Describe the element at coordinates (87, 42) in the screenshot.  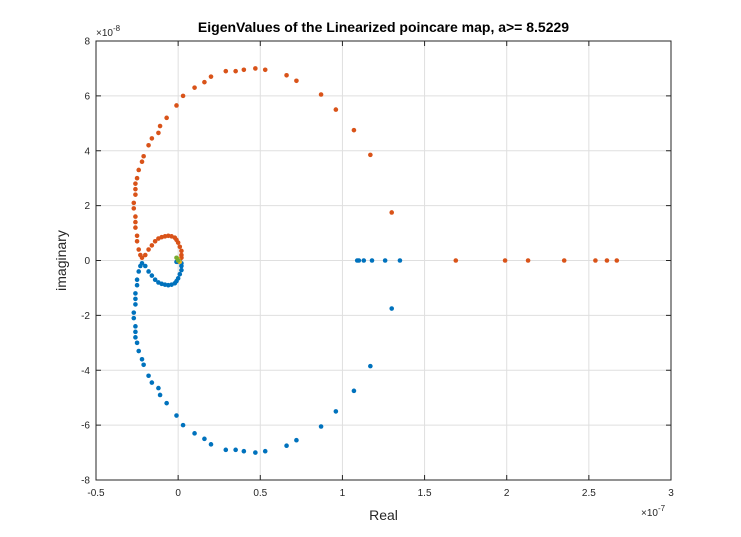
I see `y-tick-label: 8` at that location.